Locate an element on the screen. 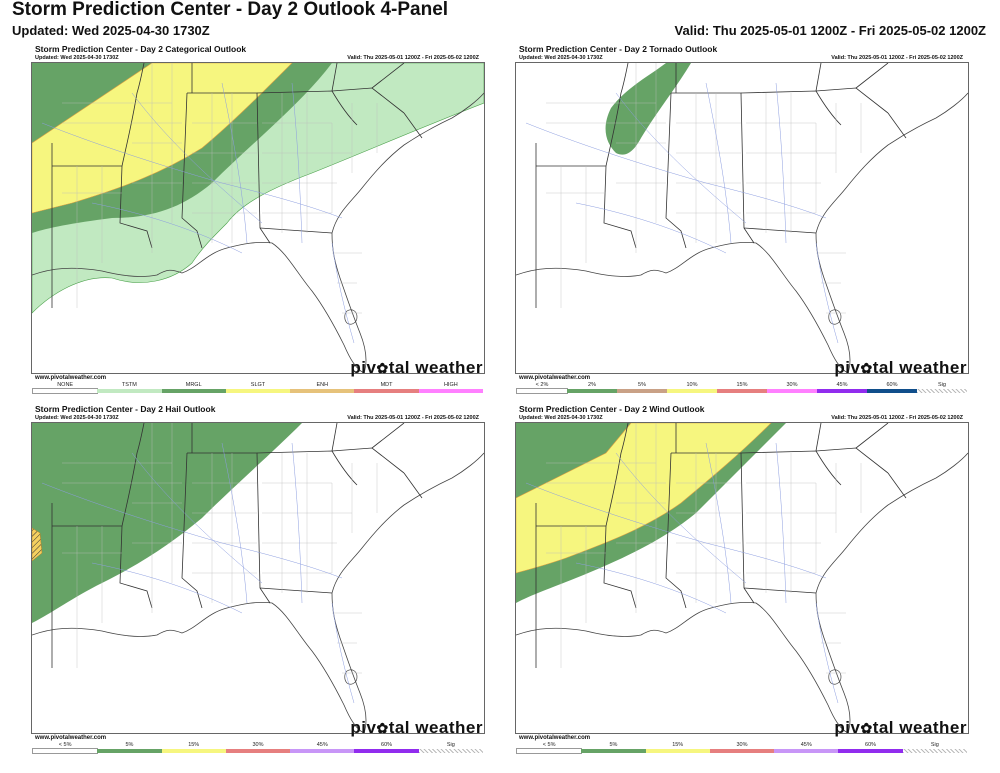  legend-item: HIGH is located at coordinates (450, 388).